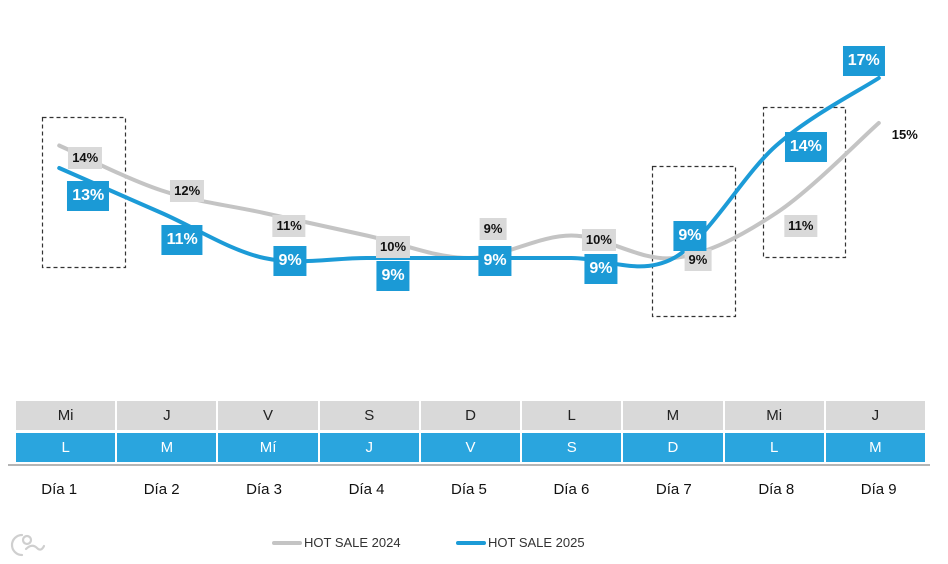 The image size is (948, 564). I want to click on legend-item-hot-sale-2025: HOT SALE 2025, so click(526, 543).